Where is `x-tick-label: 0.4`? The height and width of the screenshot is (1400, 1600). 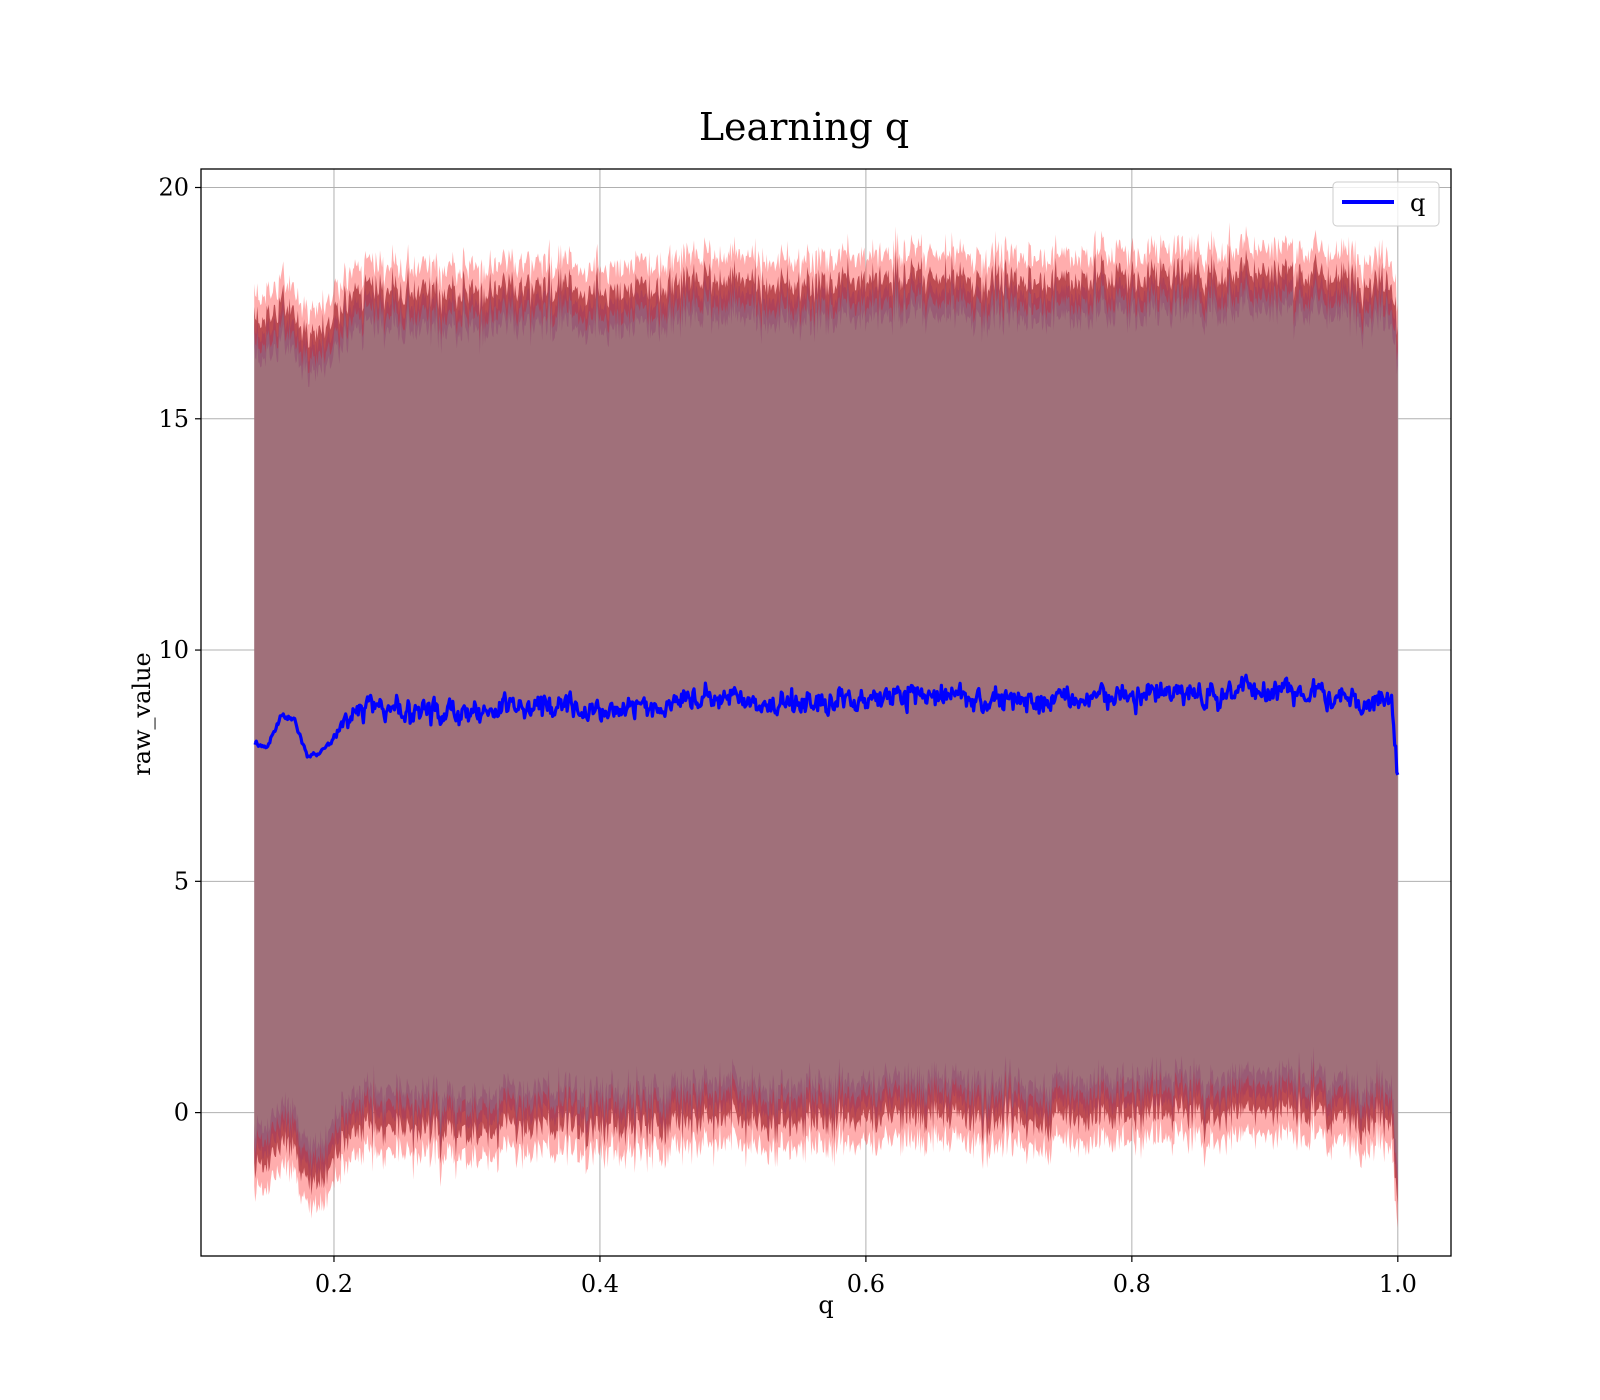 x-tick-label: 0.4 is located at coordinates (600, 1284).